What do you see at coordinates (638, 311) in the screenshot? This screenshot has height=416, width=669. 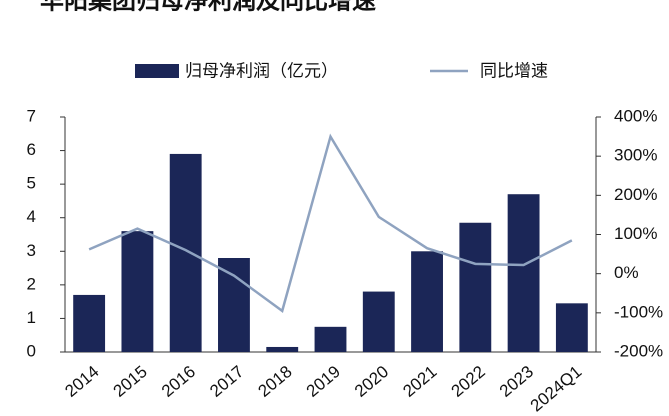 I see `y2-tick-label: -100%` at bounding box center [638, 311].